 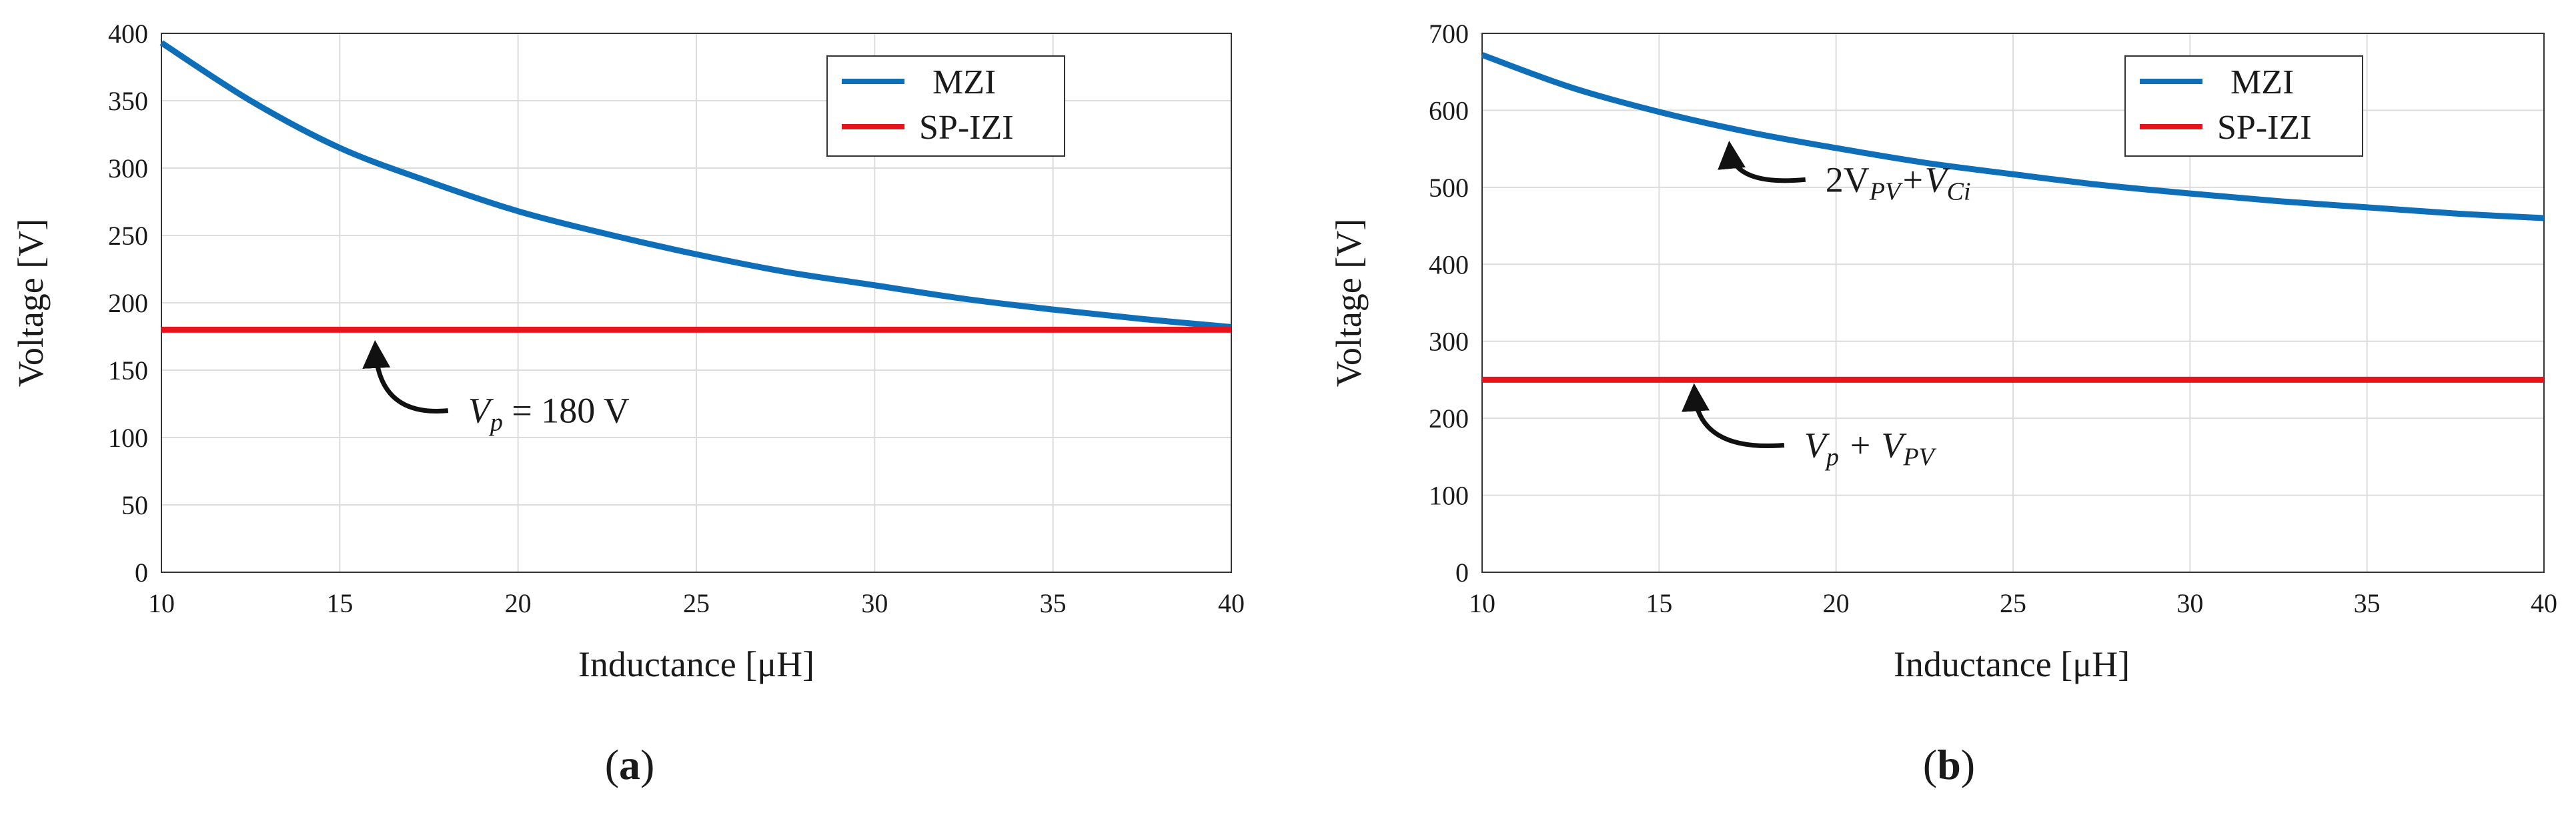 I want to click on caption-a: (a), so click(x=630, y=764).